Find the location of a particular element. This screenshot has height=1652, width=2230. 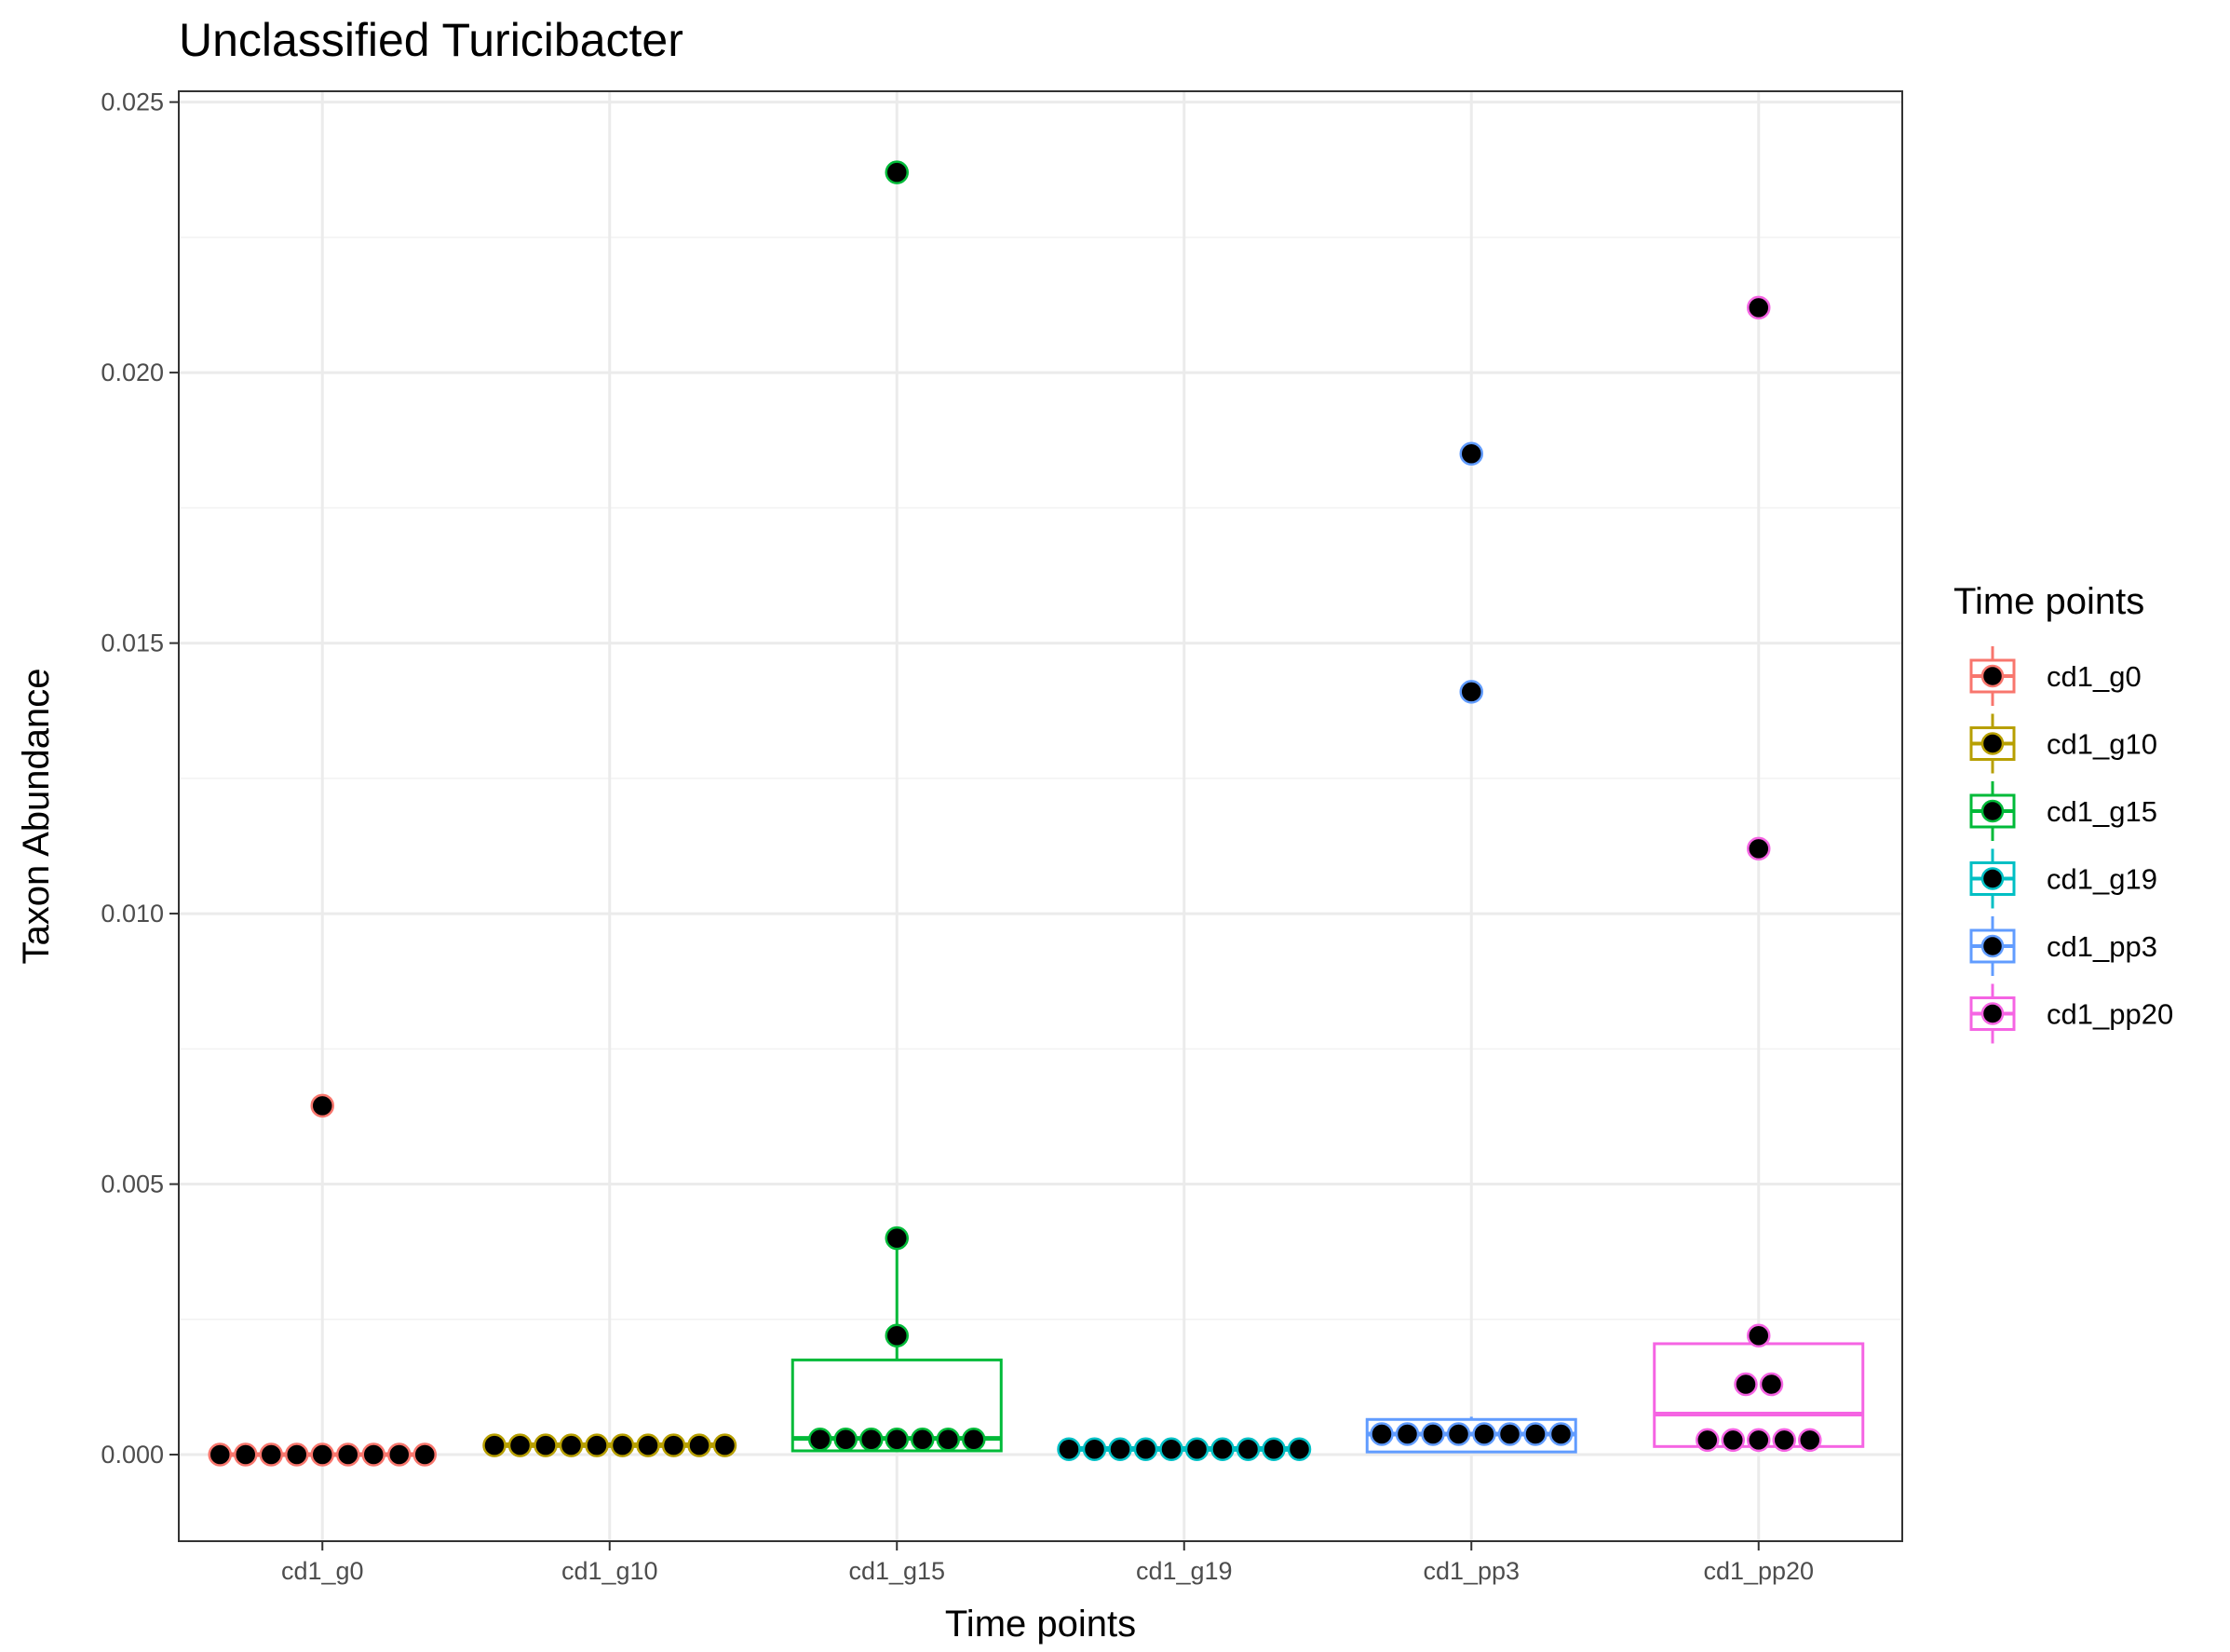

y-tick-label: 0.025 is located at coordinates (132, 102).